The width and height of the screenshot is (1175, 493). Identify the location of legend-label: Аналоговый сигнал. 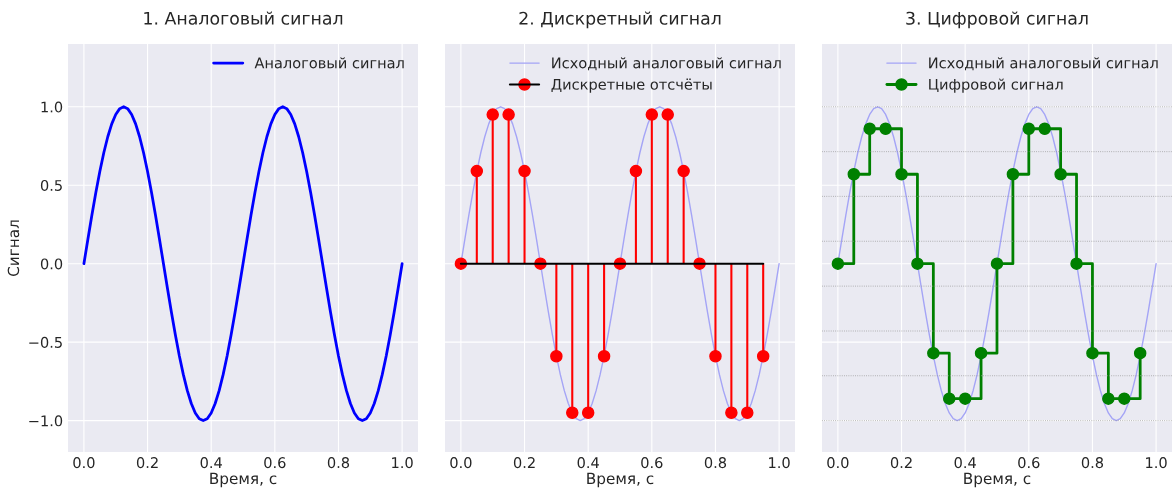
(329, 63).